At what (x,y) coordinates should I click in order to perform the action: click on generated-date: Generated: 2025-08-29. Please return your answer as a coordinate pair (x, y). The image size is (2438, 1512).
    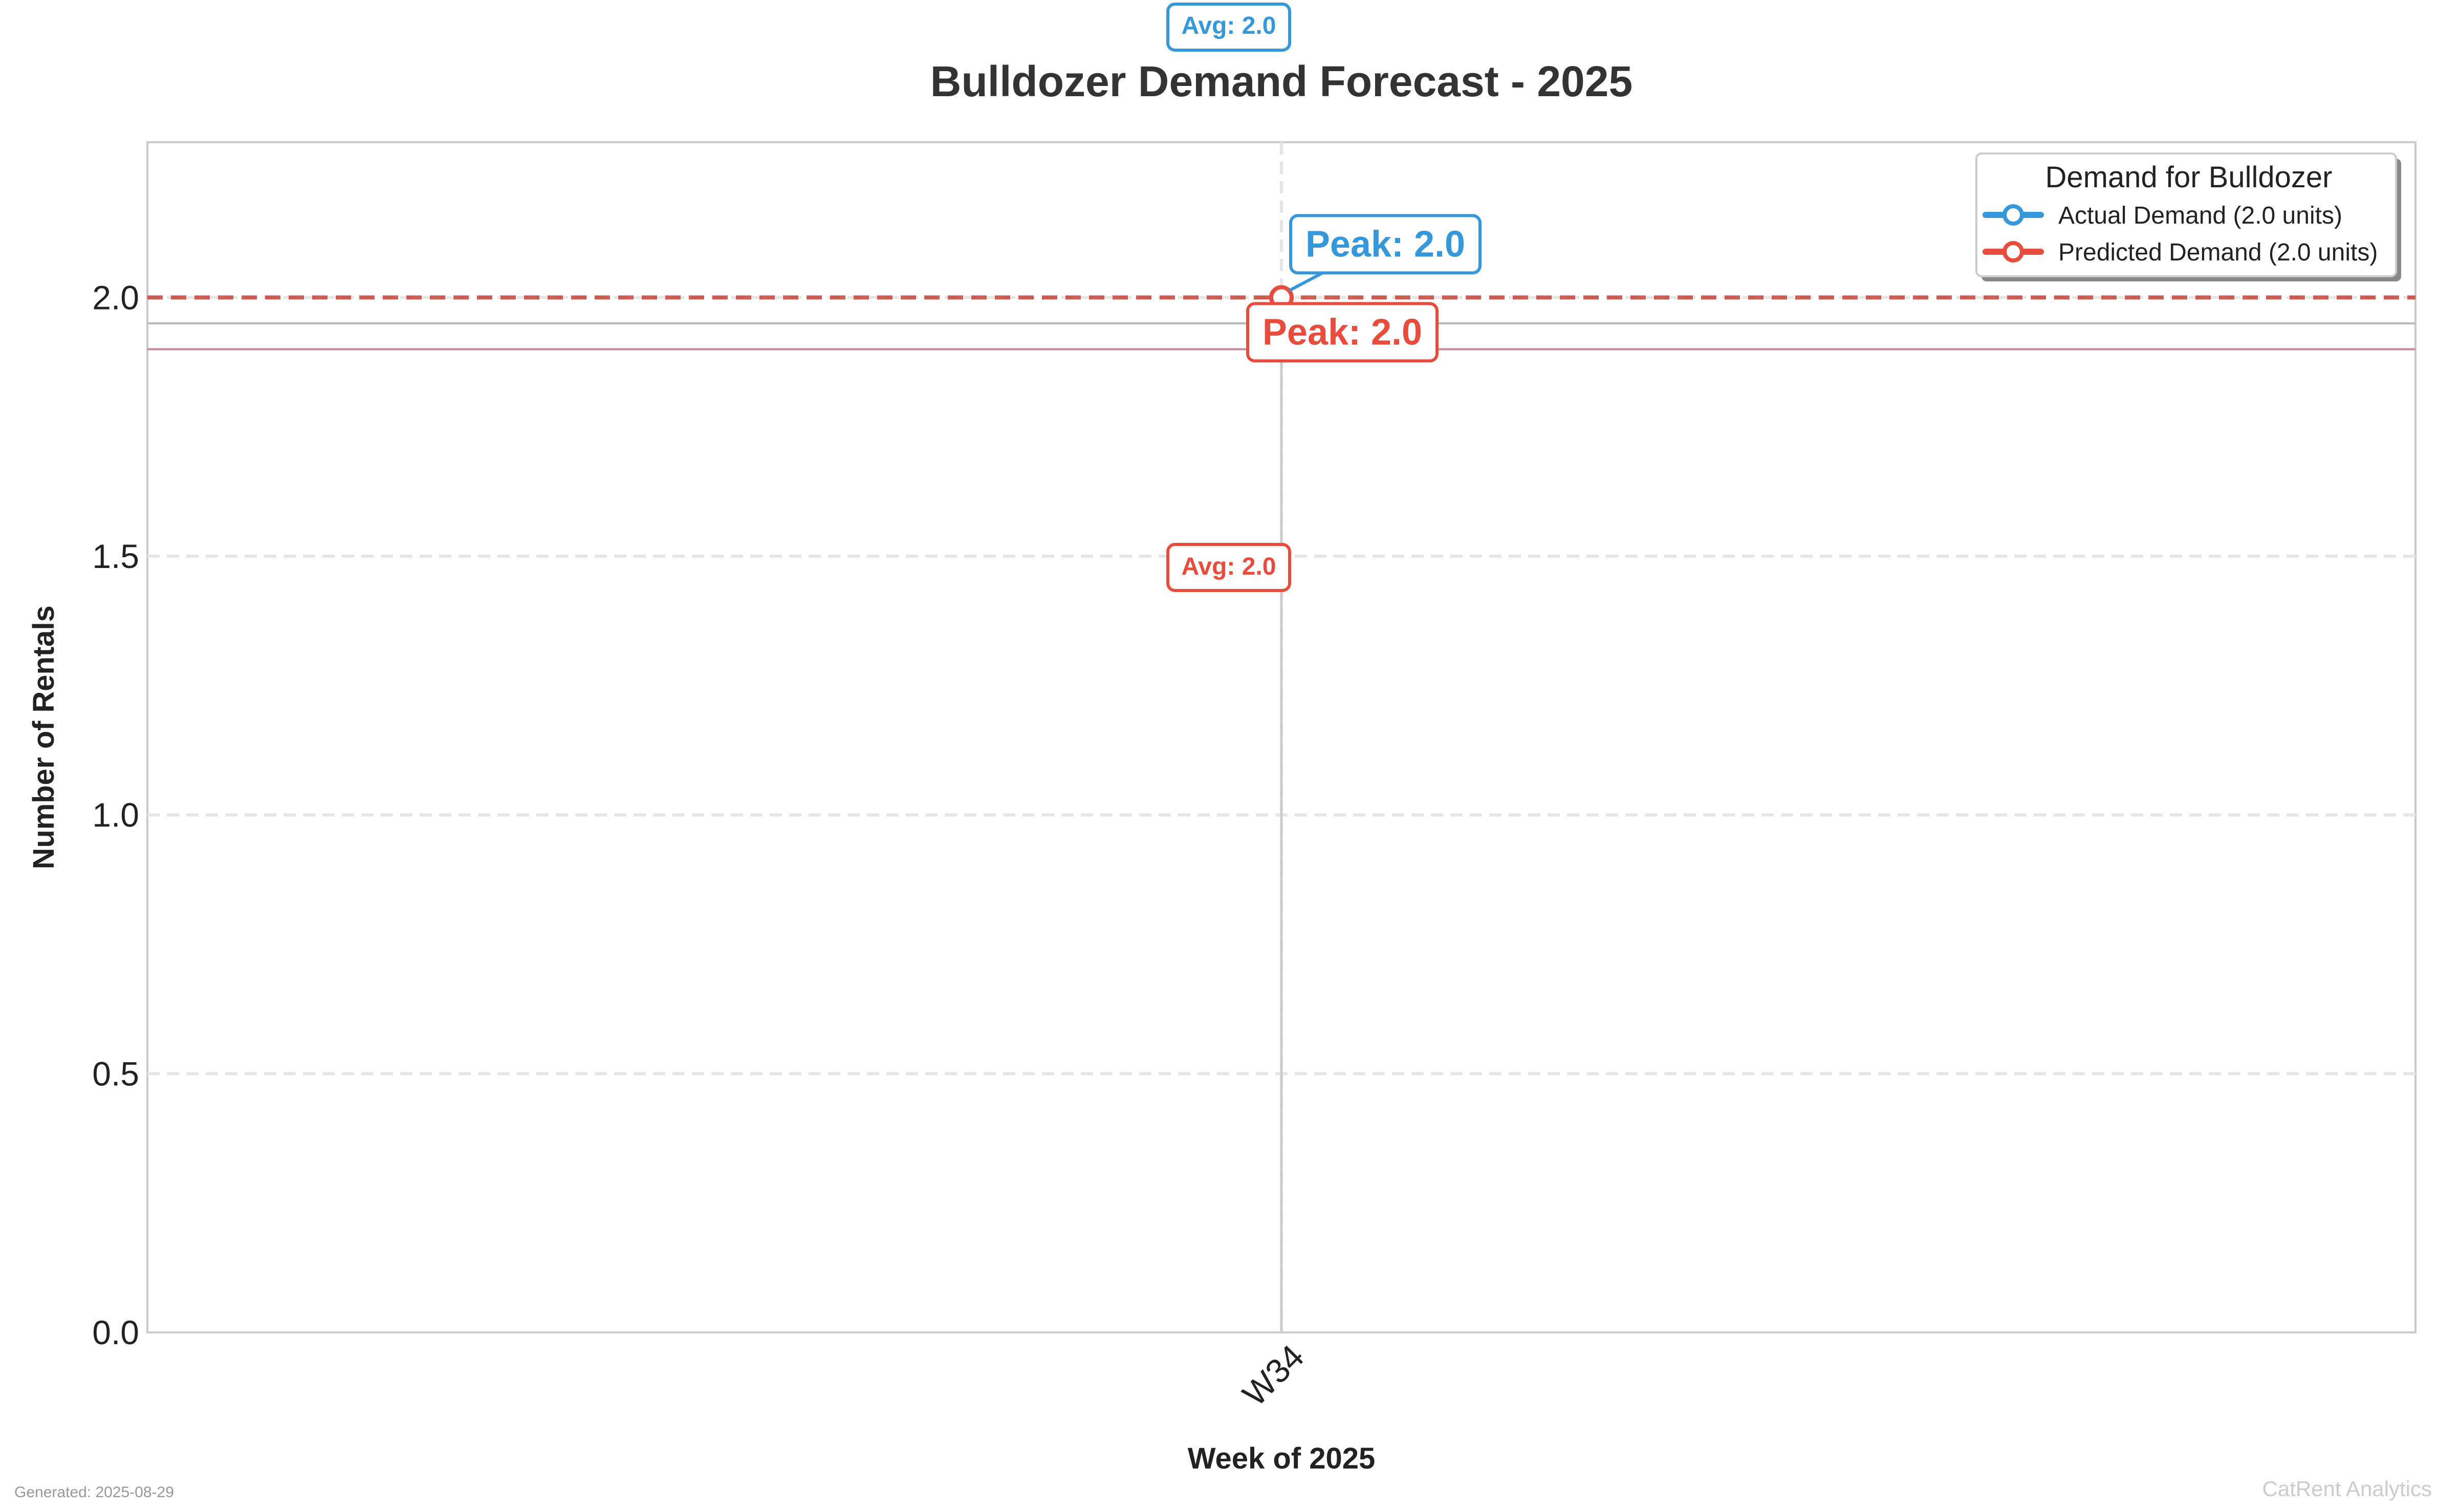
    Looking at the image, I should click on (94, 1492).